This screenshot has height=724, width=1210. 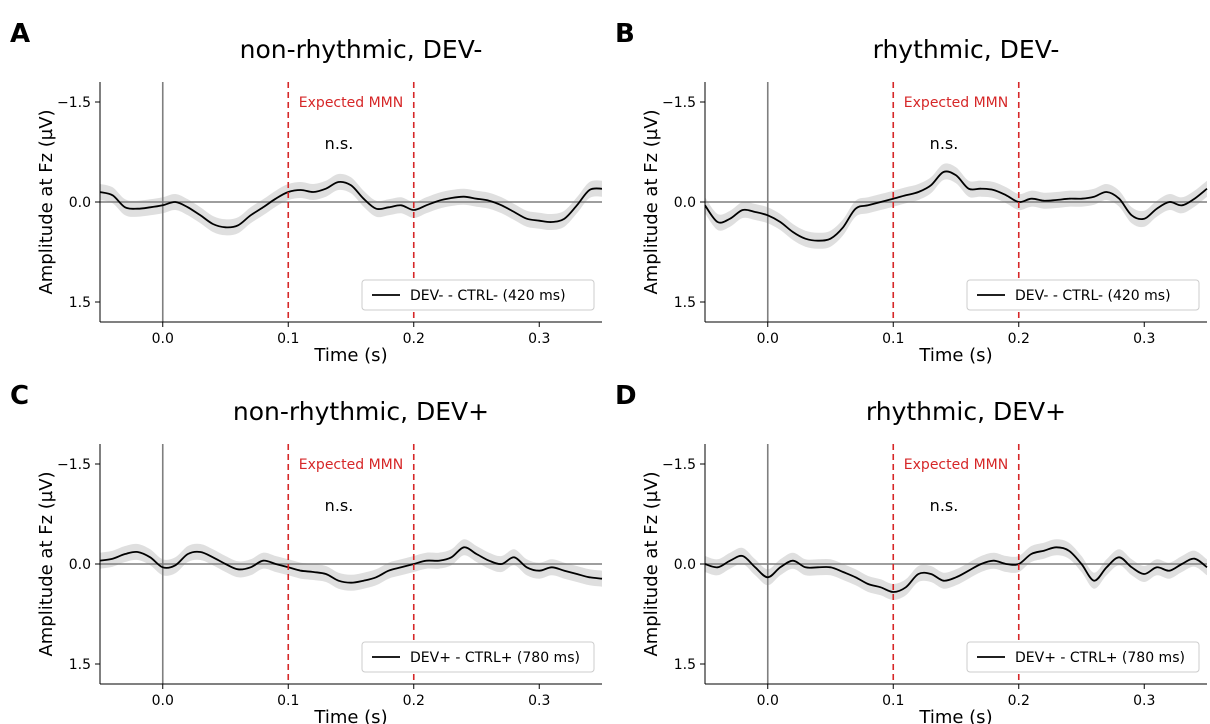 What do you see at coordinates (966, 49) in the screenshot?
I see `chart-title: rhythmic, DEV-` at bounding box center [966, 49].